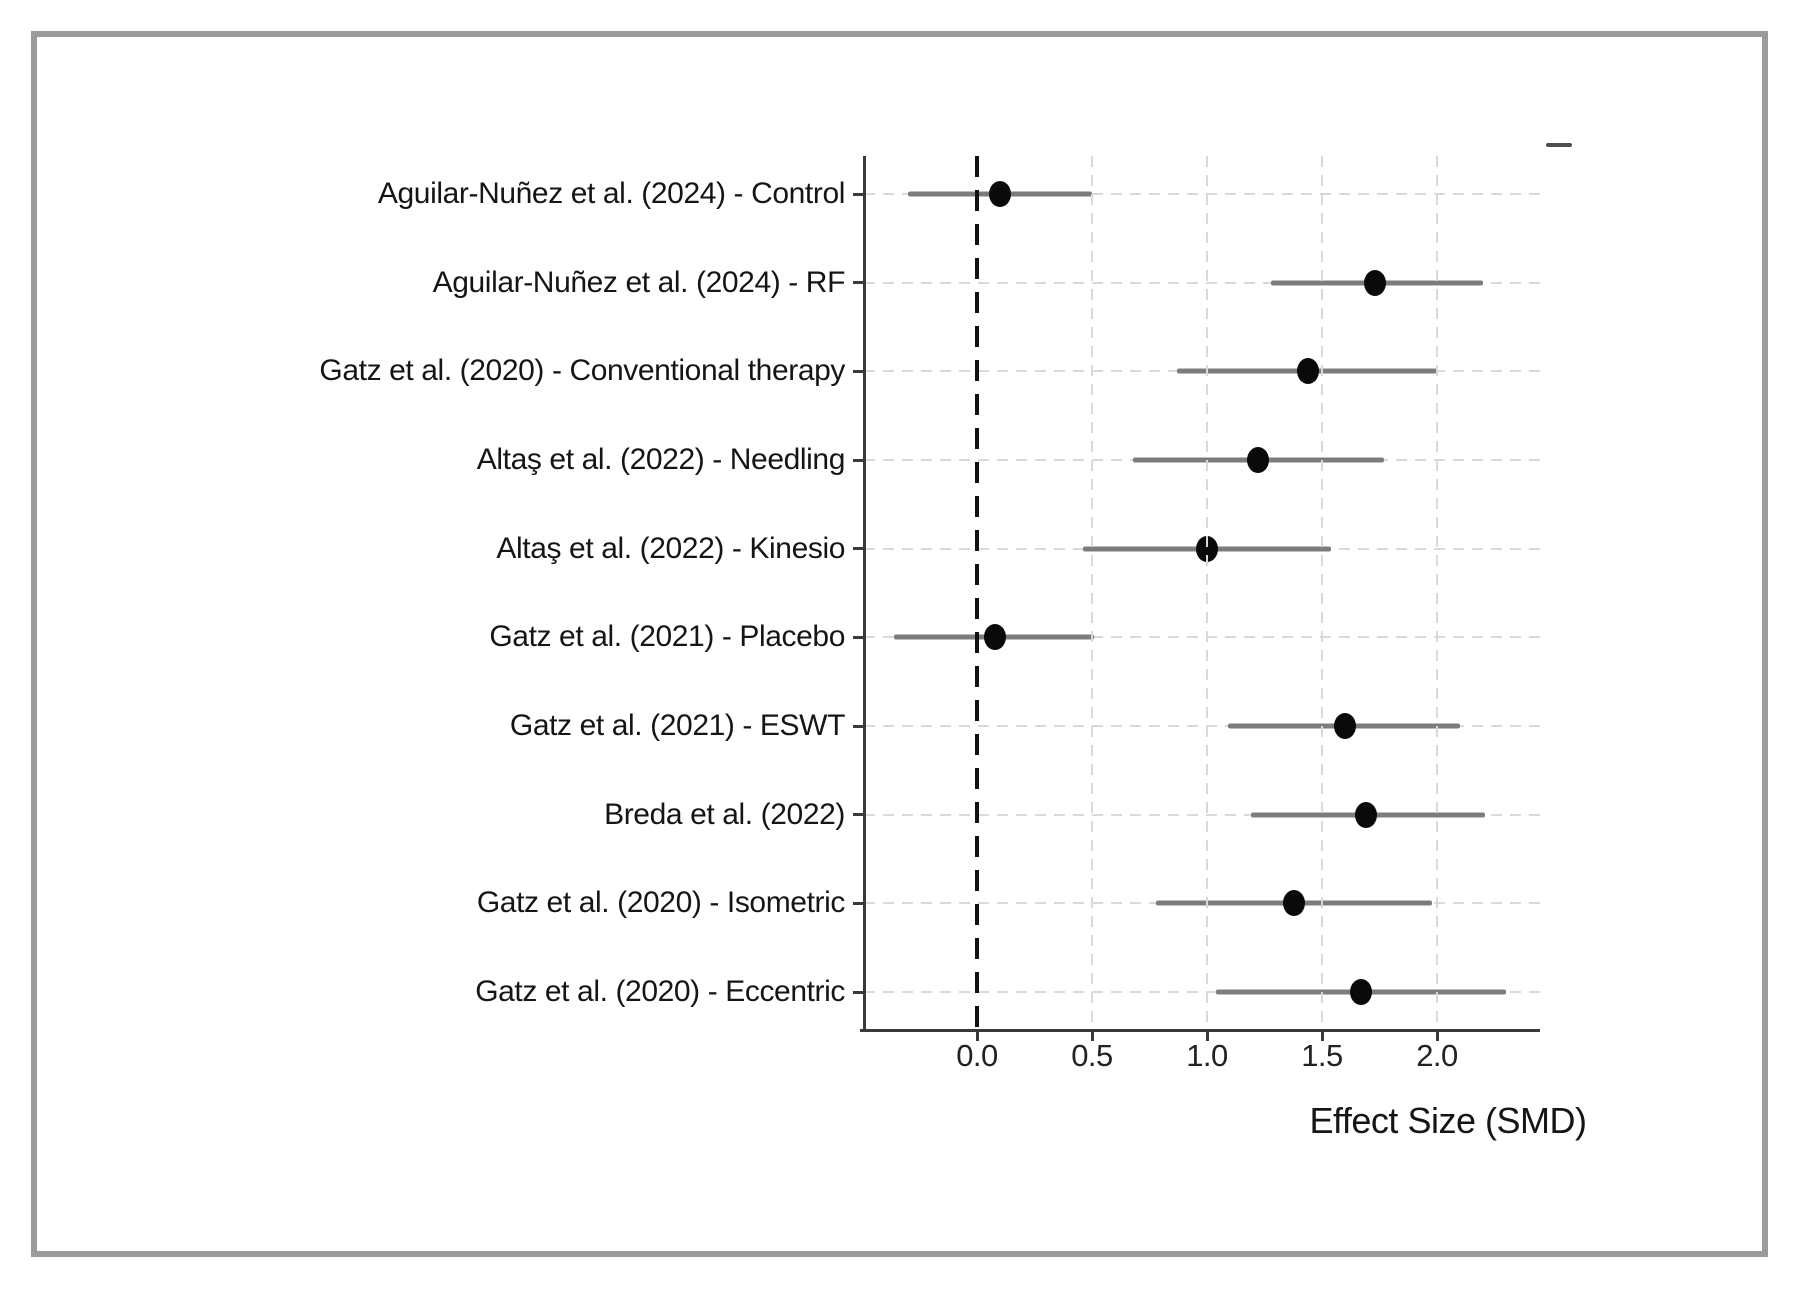 This screenshot has height=1291, width=1799. I want to click on row-label: Altaş et al. (2022) - Kinesio, so click(670, 548).